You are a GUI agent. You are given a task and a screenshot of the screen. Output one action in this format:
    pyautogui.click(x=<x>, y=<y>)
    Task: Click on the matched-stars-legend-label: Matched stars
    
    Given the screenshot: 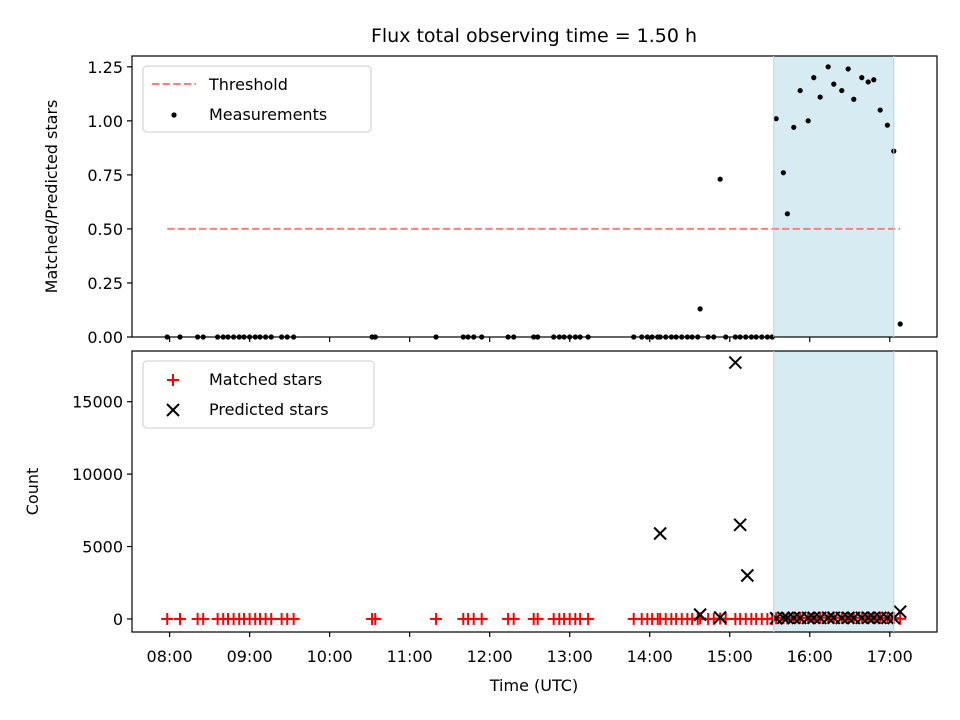 What is the action you would take?
    pyautogui.click(x=265, y=379)
    